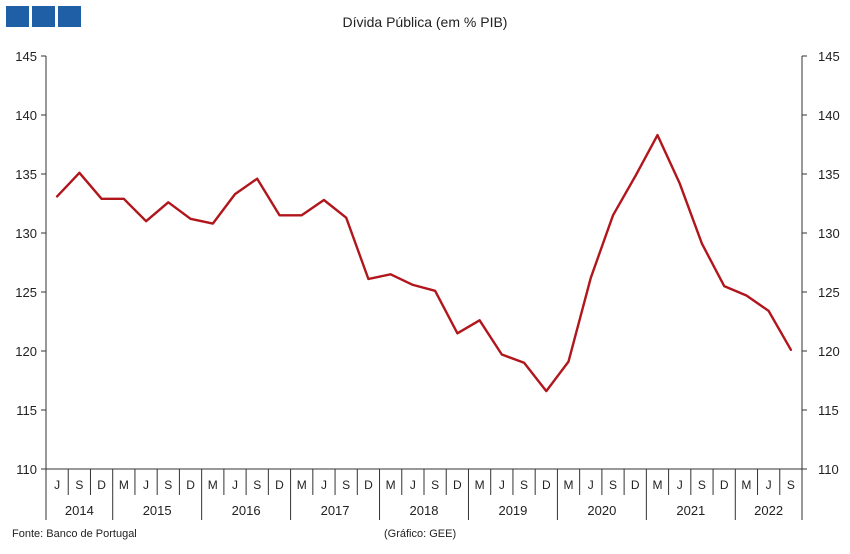  Describe the element at coordinates (26, 174) in the screenshot. I see `y-tick-label-left: 135` at that location.